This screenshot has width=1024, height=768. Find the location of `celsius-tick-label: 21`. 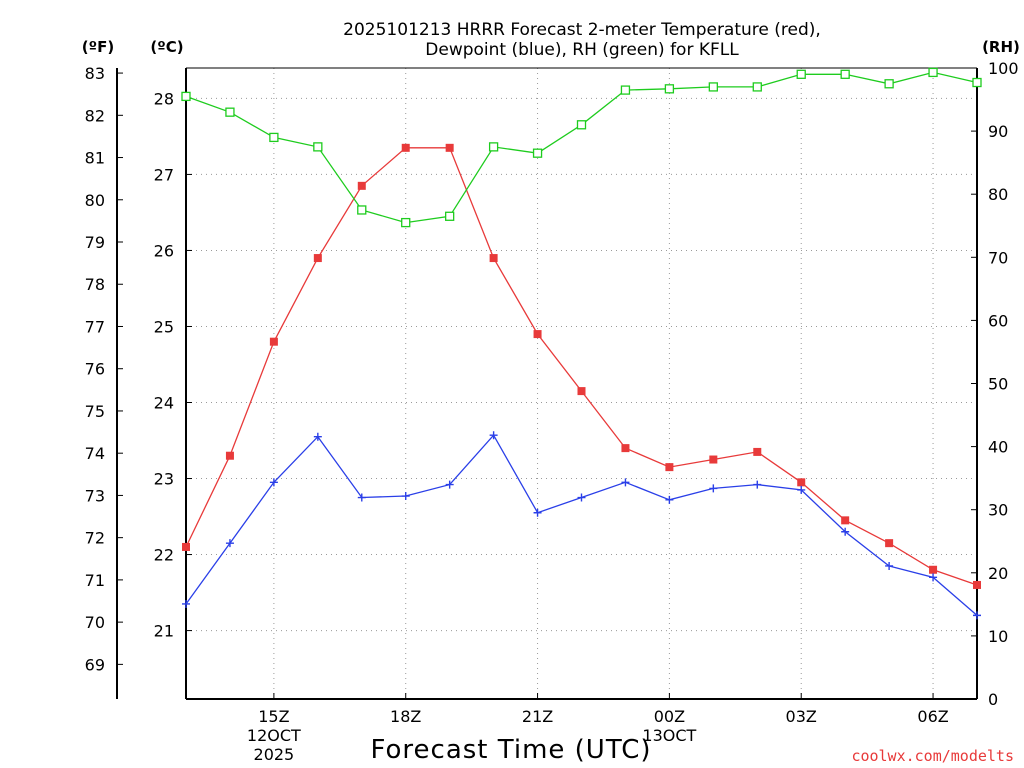

celsius-tick-label: 21 is located at coordinates (164, 631).